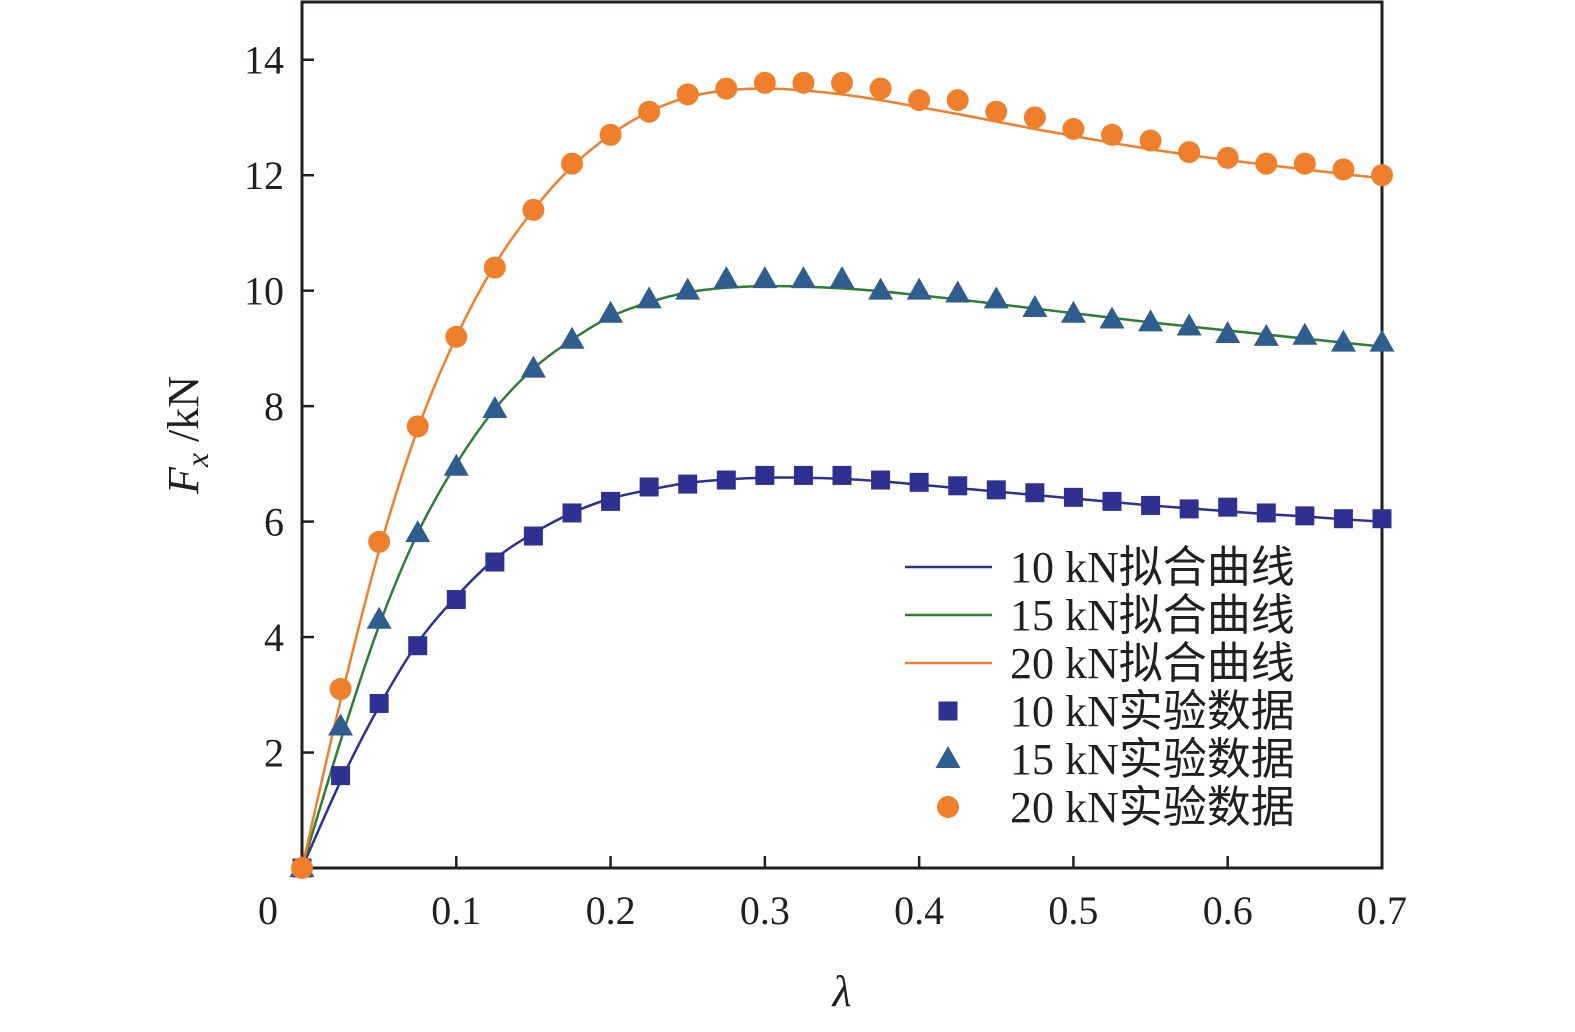  I want to click on y-tick-label: 2, so click(274, 753).